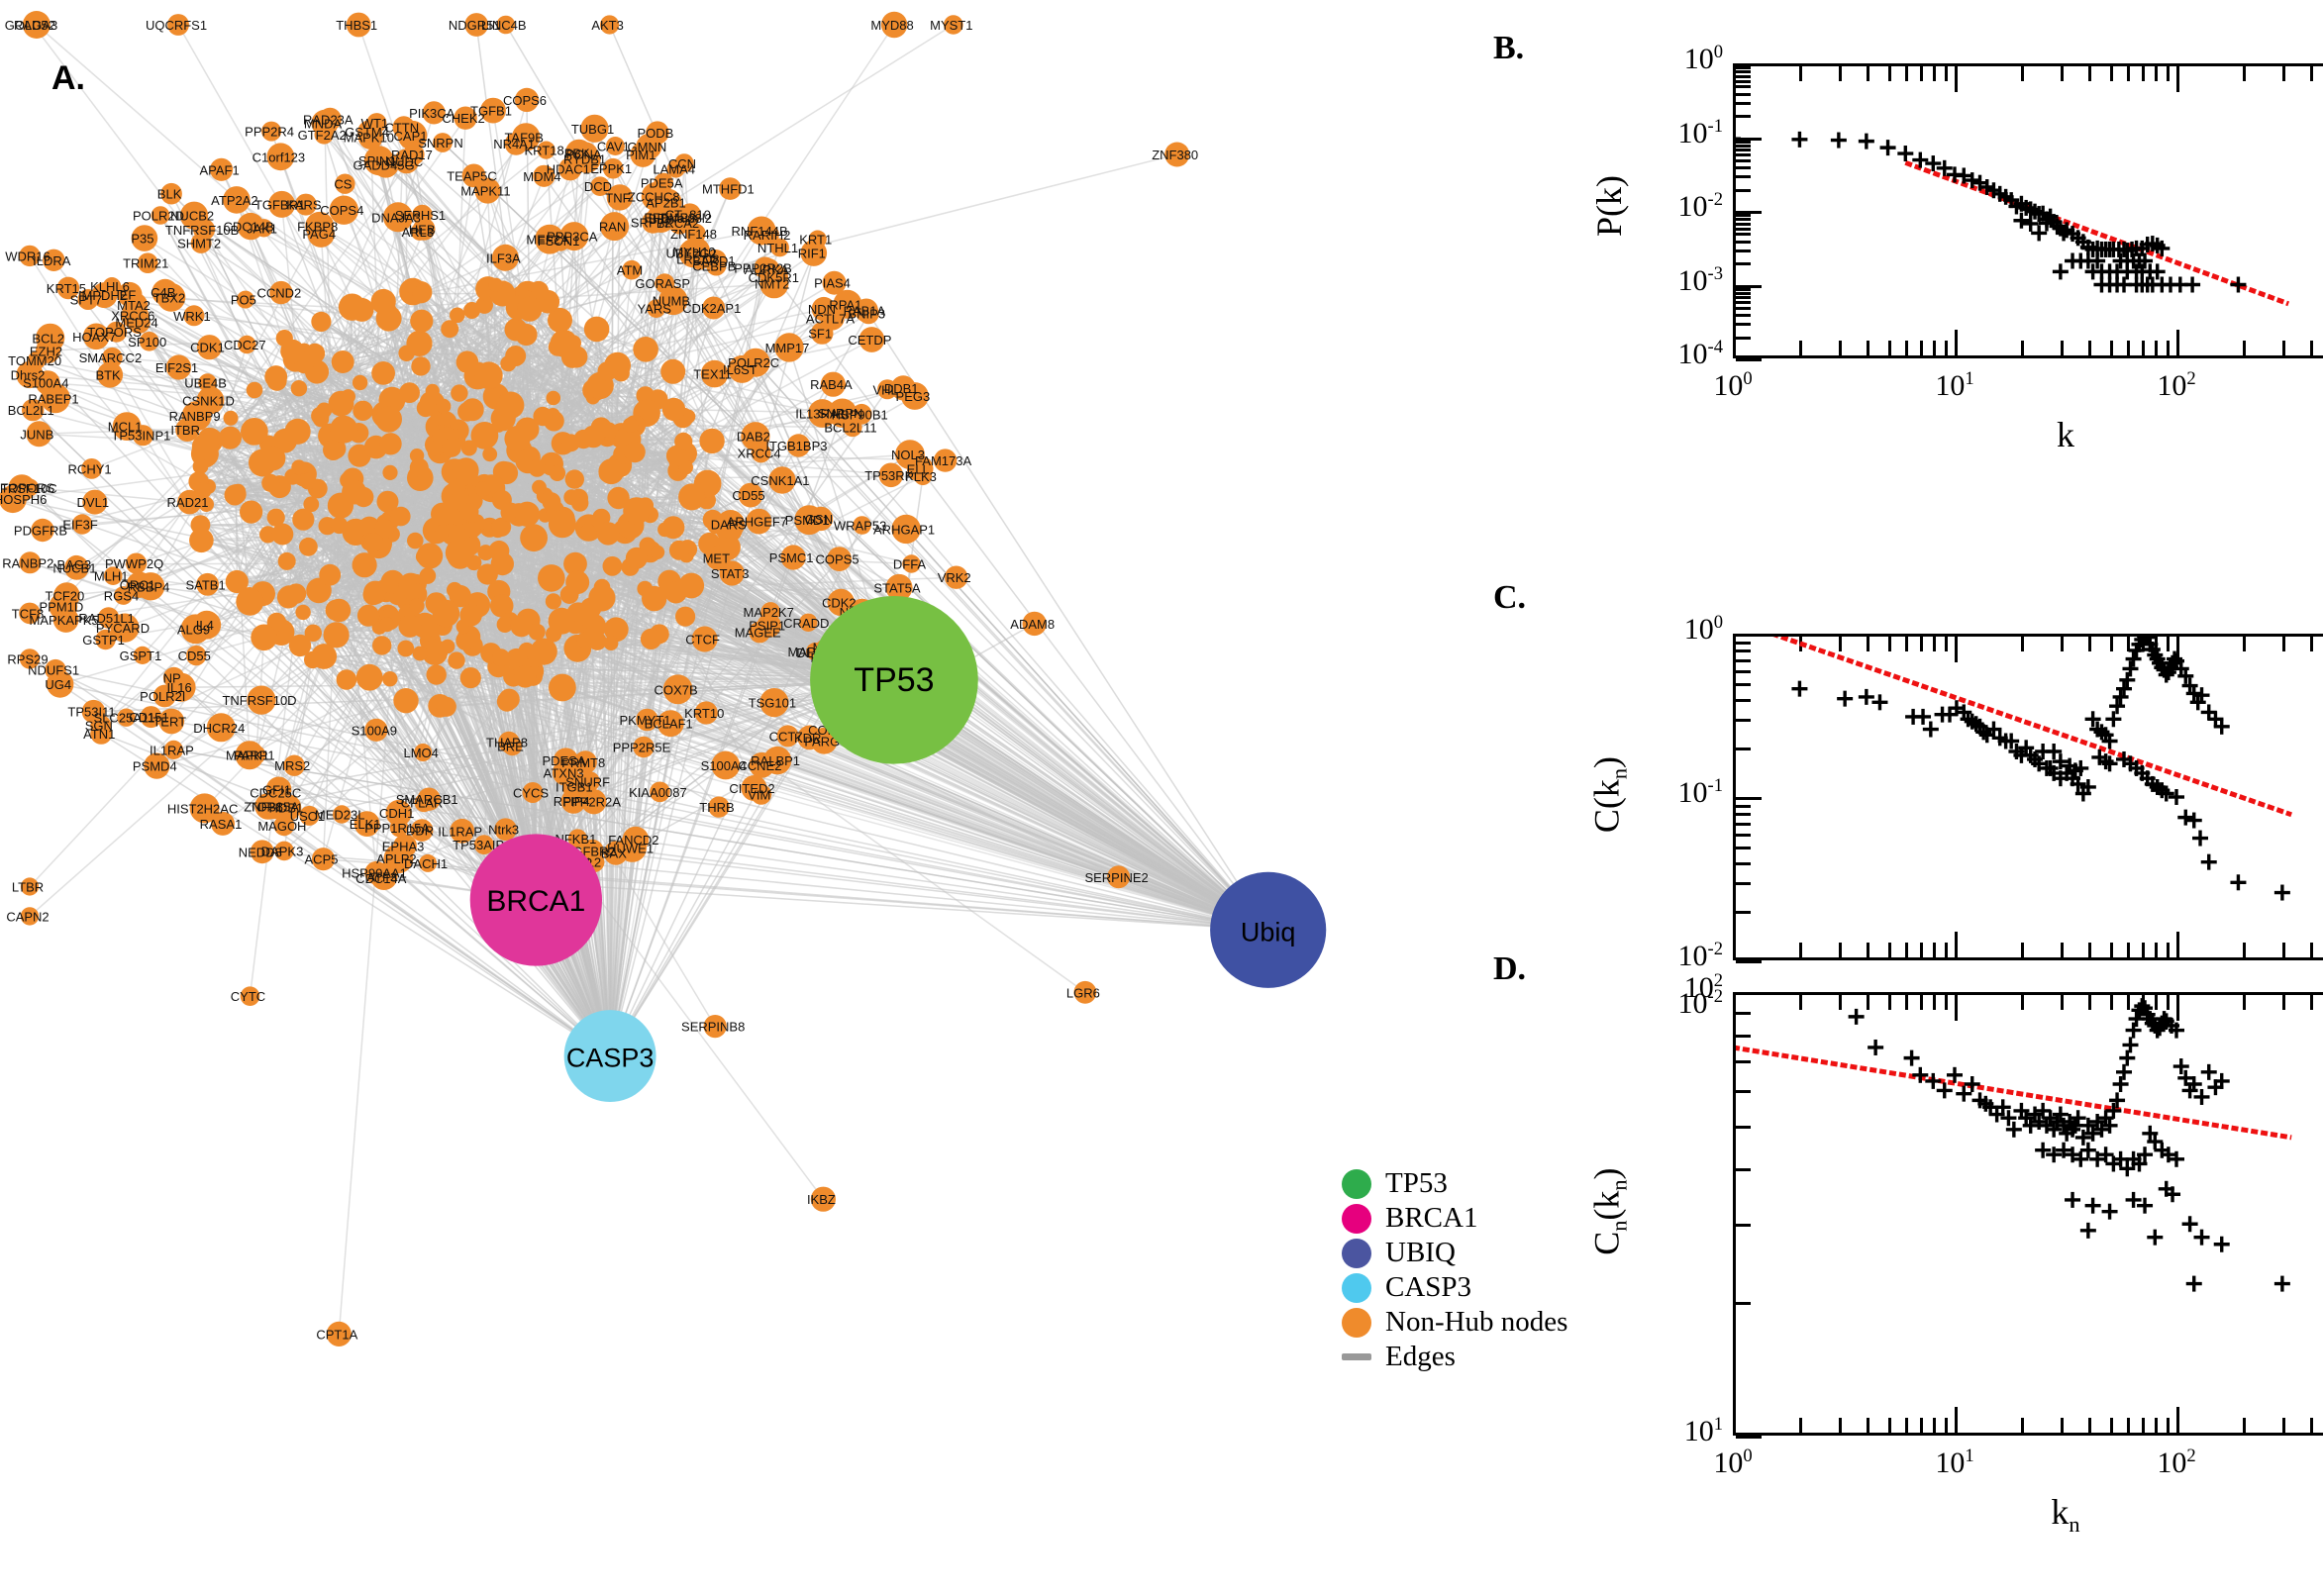 This screenshot has width=2323, height=1596. Describe the element at coordinates (151, 717) in the screenshot. I see `network-node-cd151` at that location.